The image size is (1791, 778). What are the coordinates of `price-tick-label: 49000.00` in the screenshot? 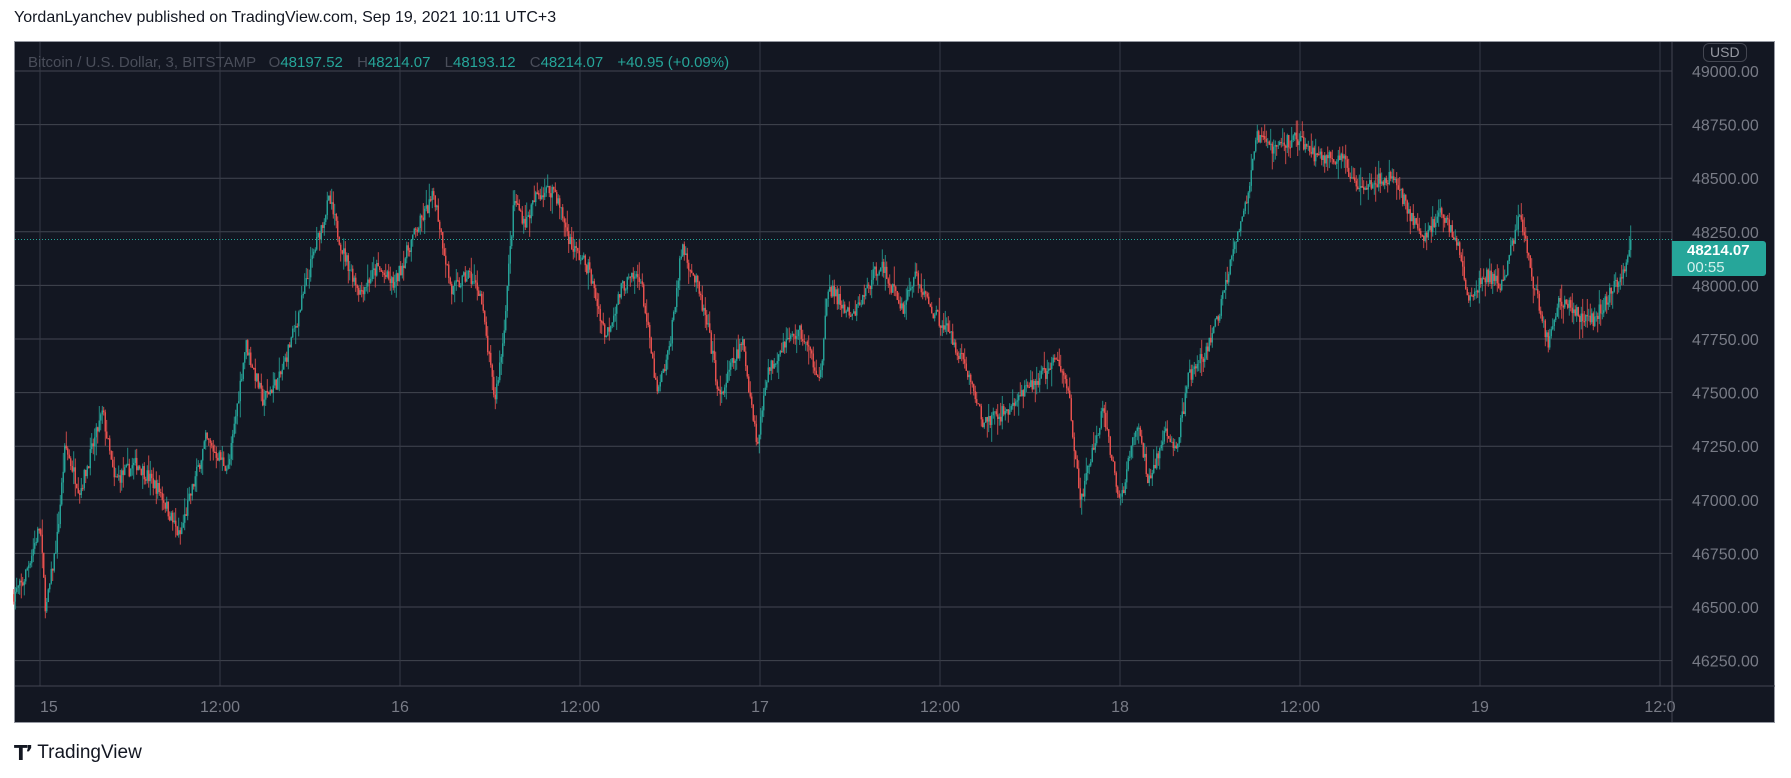 It's located at (1725, 72).